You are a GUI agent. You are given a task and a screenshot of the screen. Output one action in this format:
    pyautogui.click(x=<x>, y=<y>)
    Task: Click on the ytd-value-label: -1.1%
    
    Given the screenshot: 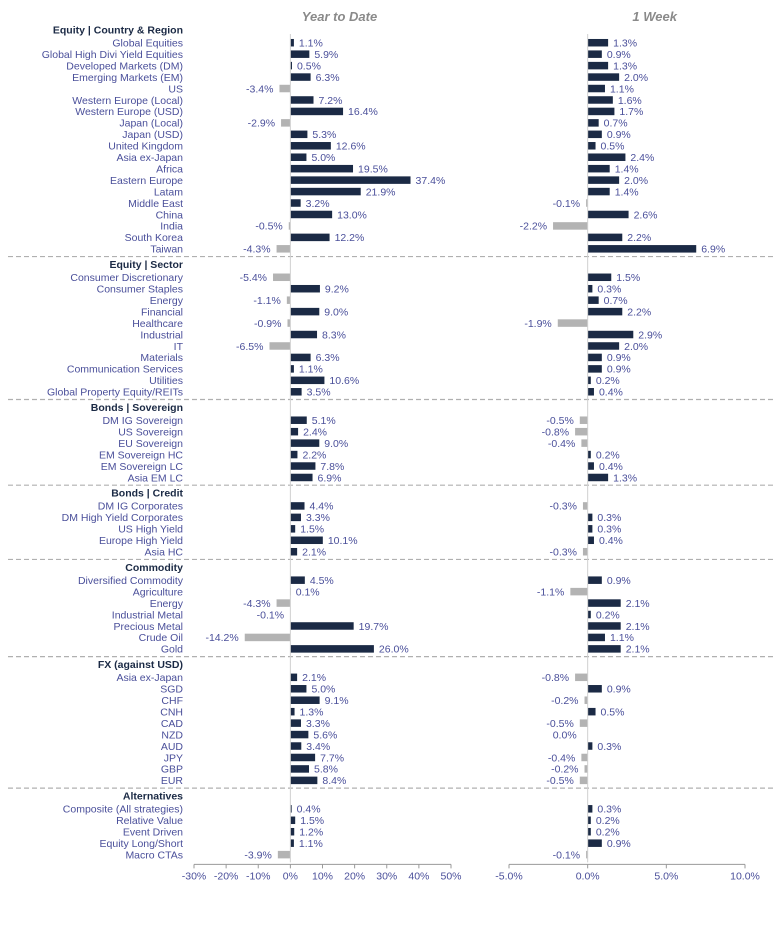 What is the action you would take?
    pyautogui.click(x=266, y=301)
    